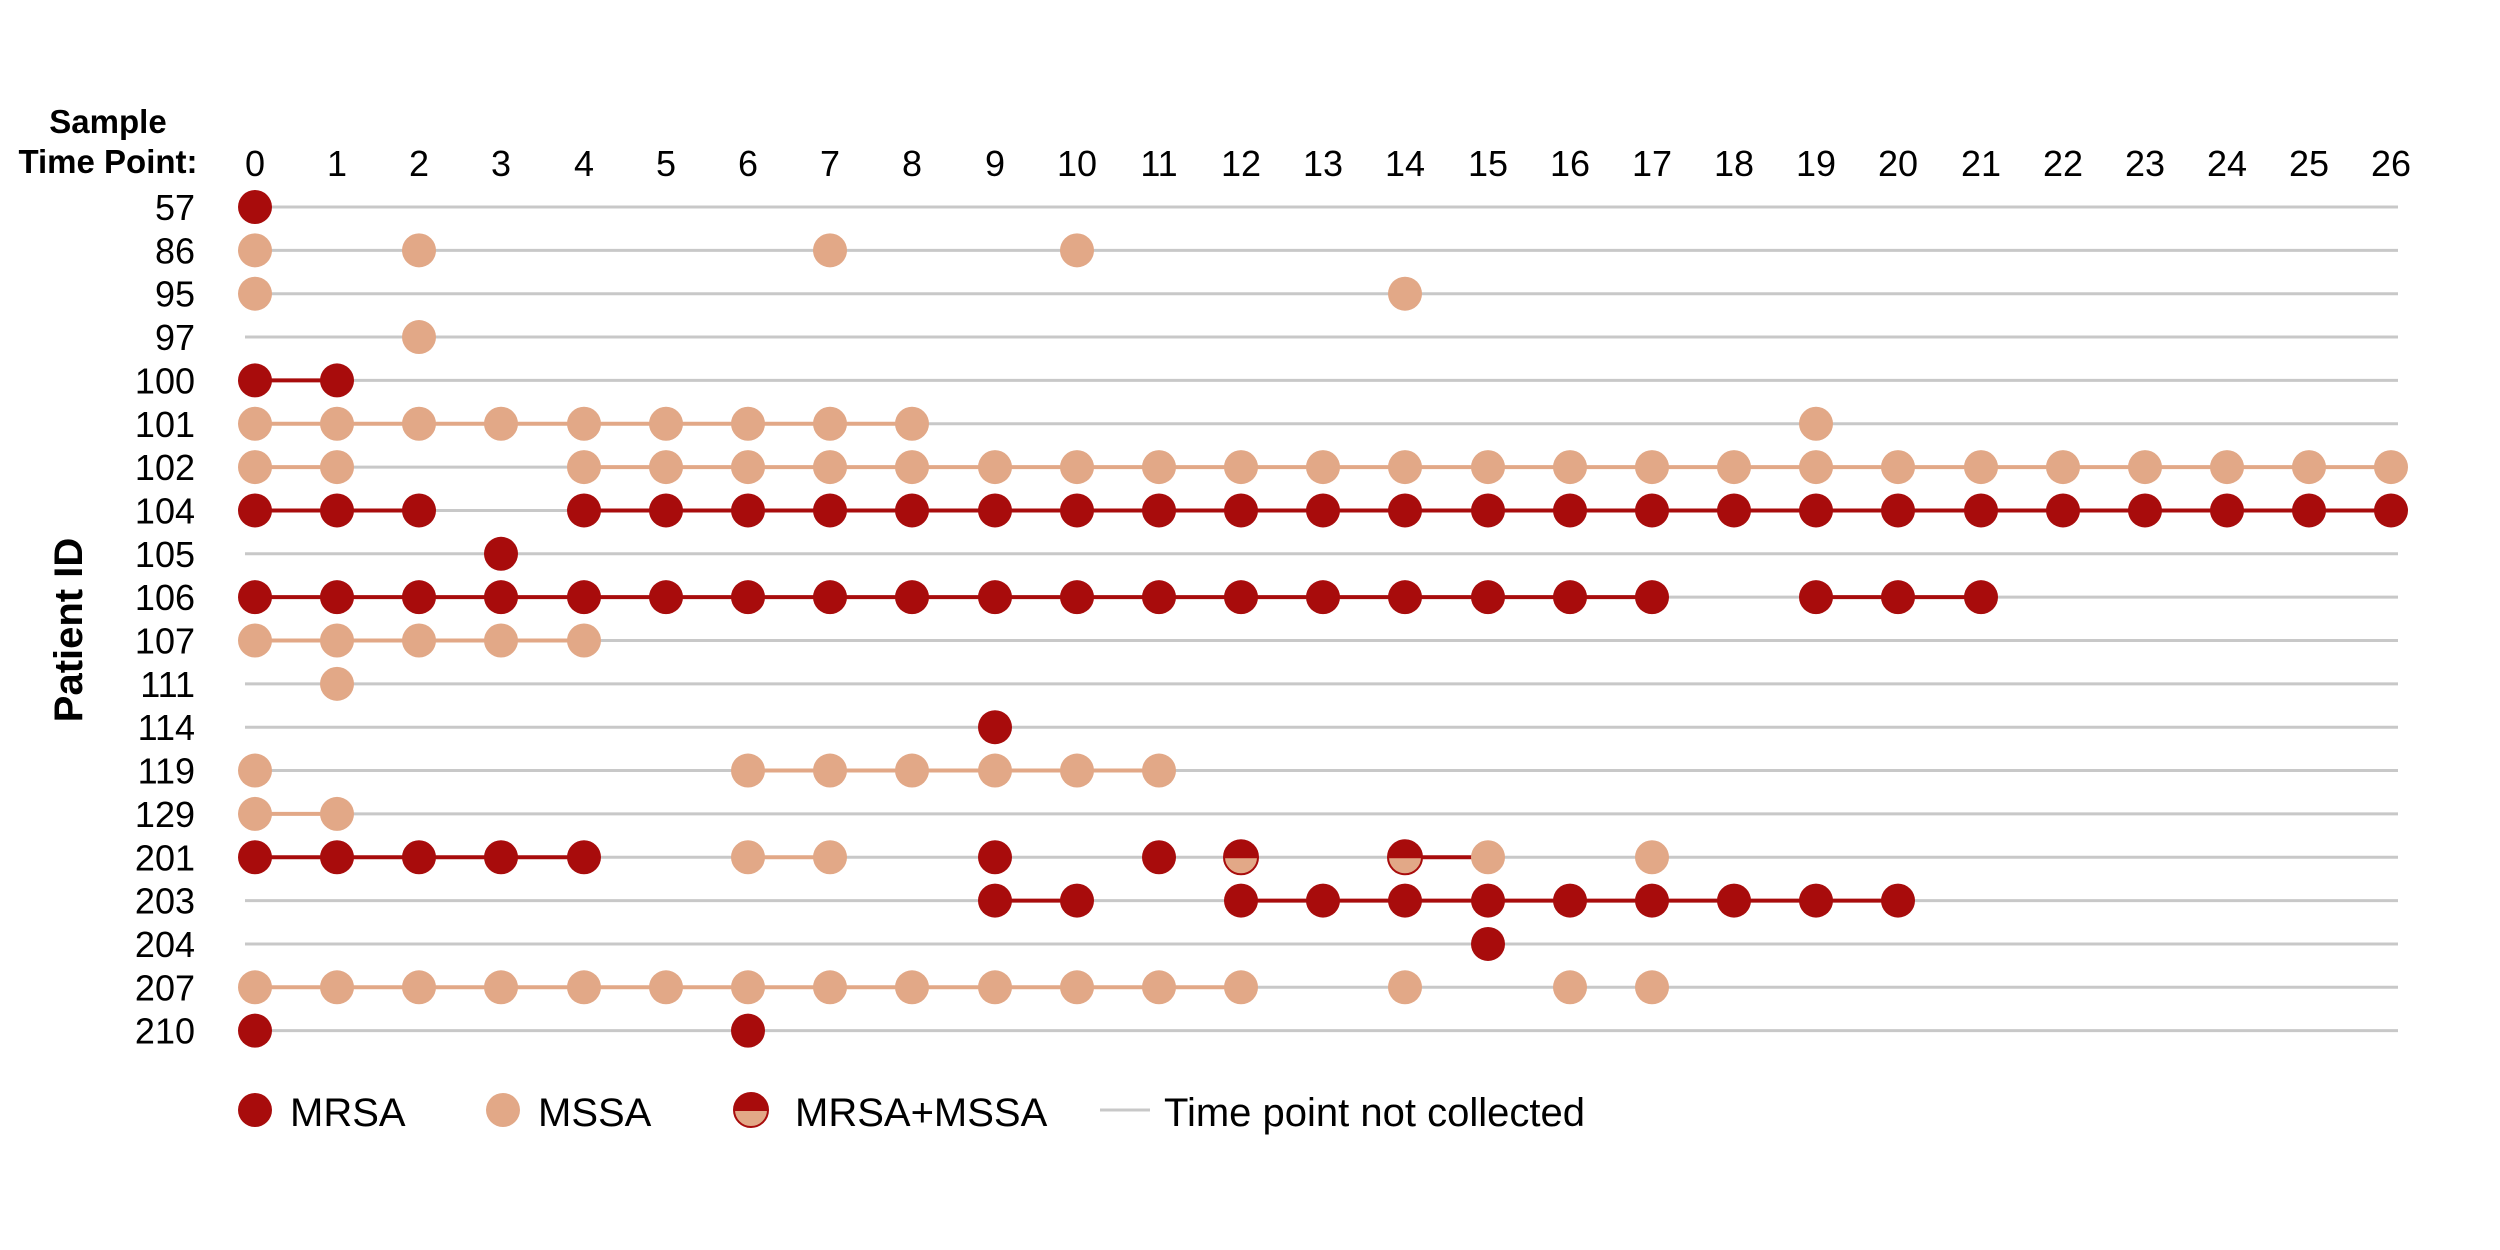 The image size is (2500, 1250). I want to click on x-tick-label: 14, so click(1405, 163).